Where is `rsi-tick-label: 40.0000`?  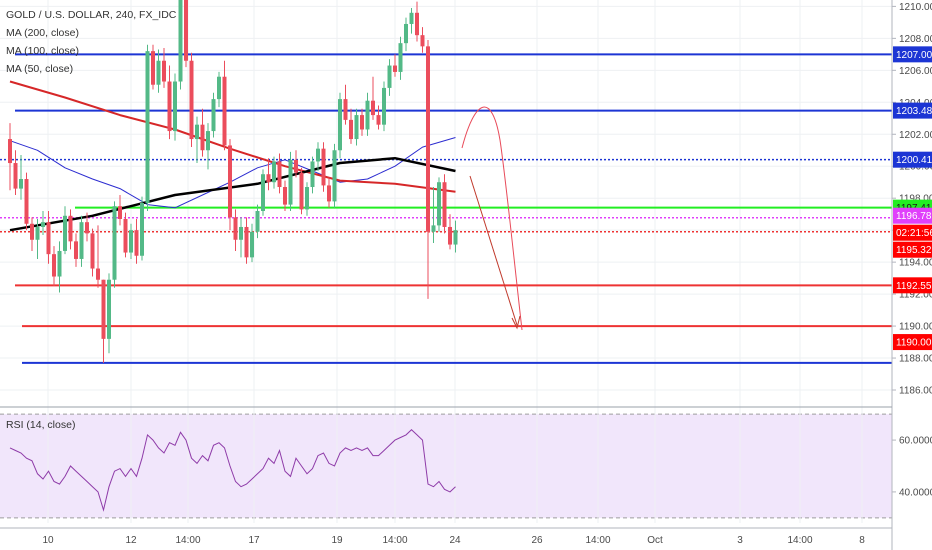
rsi-tick-label: 40.0000 is located at coordinates (915, 492).